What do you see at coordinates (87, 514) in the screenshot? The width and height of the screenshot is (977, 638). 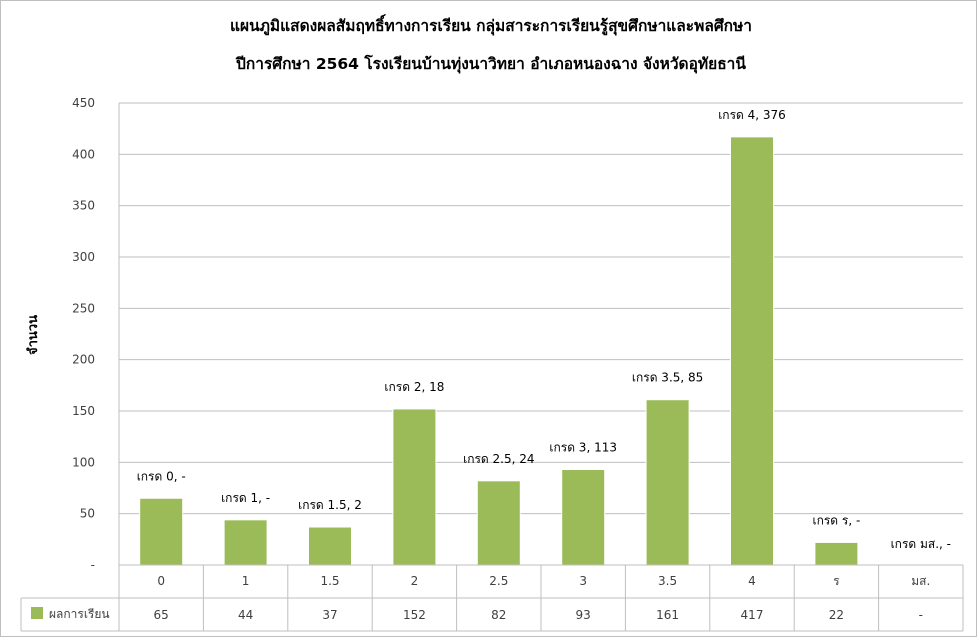 I see `y-tick-label: 50` at bounding box center [87, 514].